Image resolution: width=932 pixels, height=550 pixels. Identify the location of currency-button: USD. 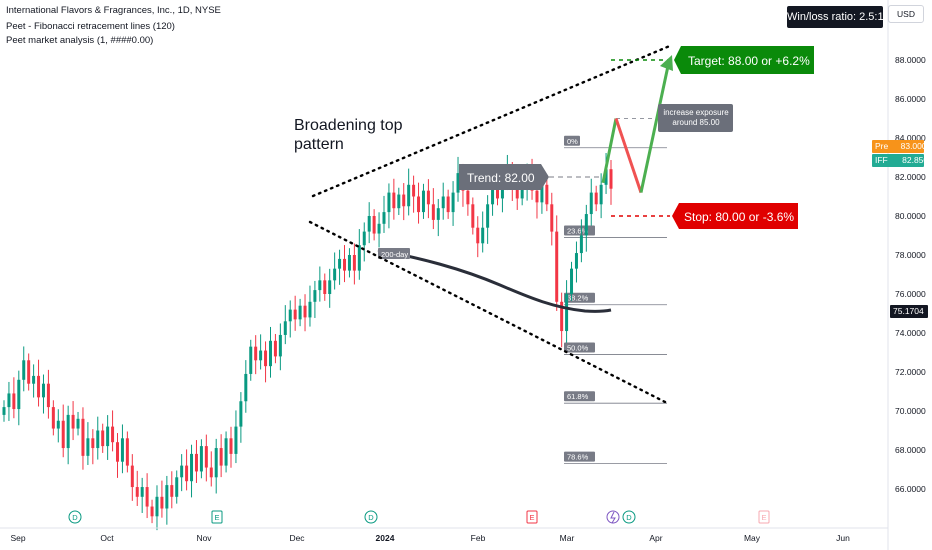
(906, 14).